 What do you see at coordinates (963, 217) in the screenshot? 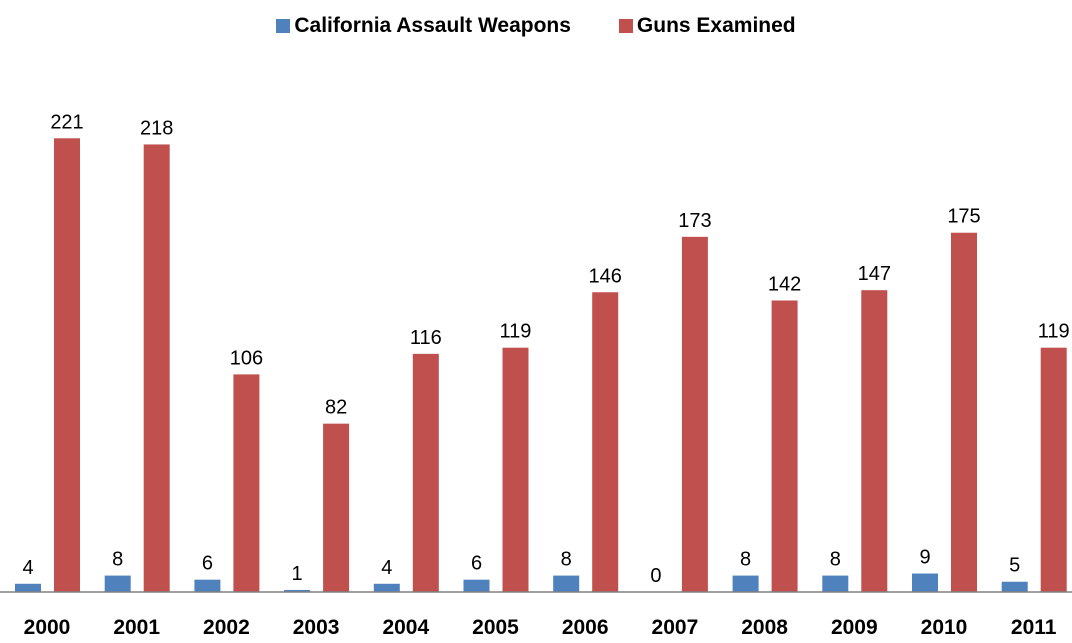
I see `data-label: 175` at bounding box center [963, 217].